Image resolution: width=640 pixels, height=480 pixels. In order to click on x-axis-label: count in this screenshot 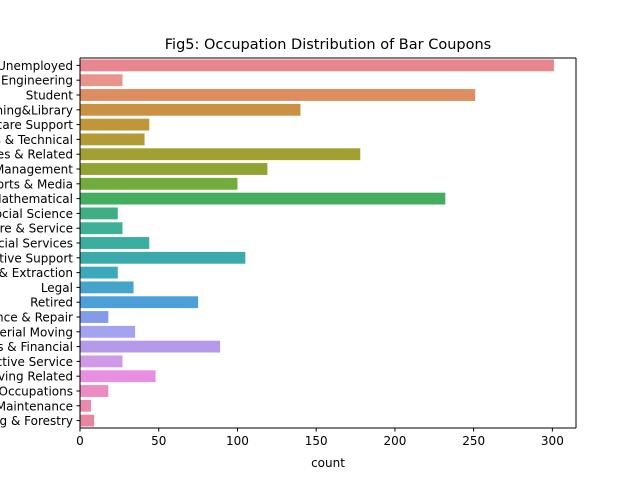, I will do `click(328, 463)`.